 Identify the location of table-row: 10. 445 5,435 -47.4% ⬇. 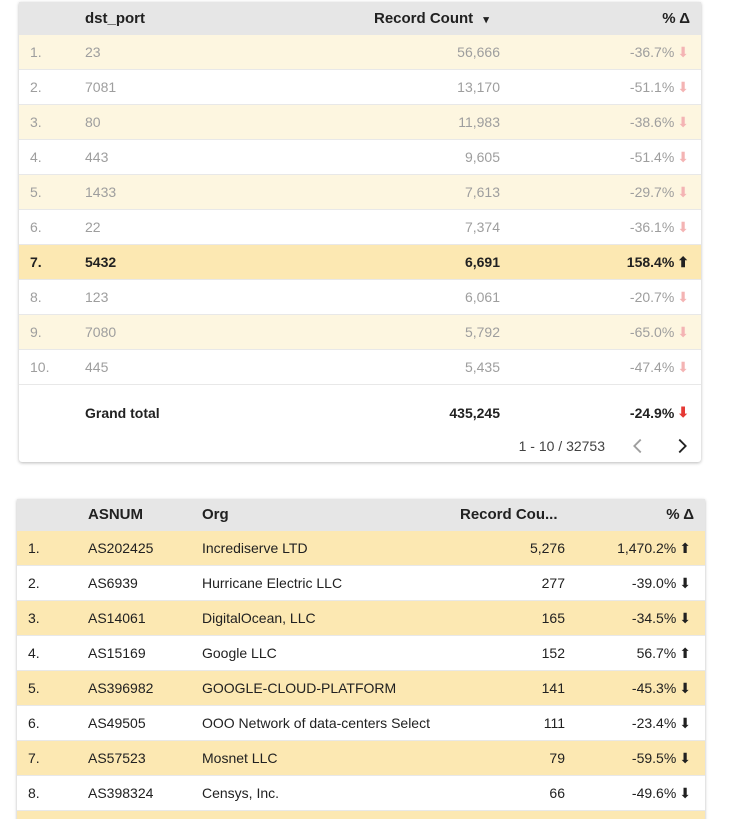
(360, 367).